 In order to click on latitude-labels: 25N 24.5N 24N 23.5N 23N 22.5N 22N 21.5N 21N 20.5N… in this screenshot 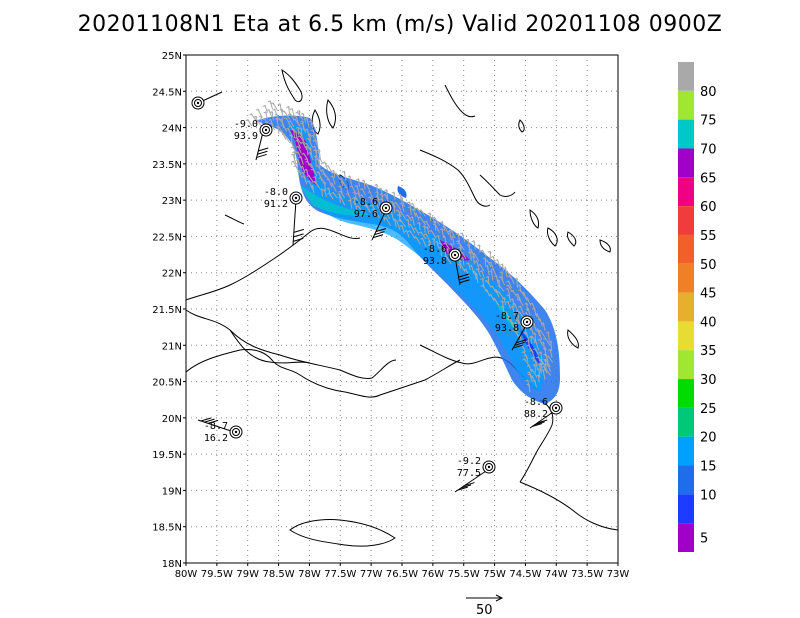, I will do `click(169, 310)`.